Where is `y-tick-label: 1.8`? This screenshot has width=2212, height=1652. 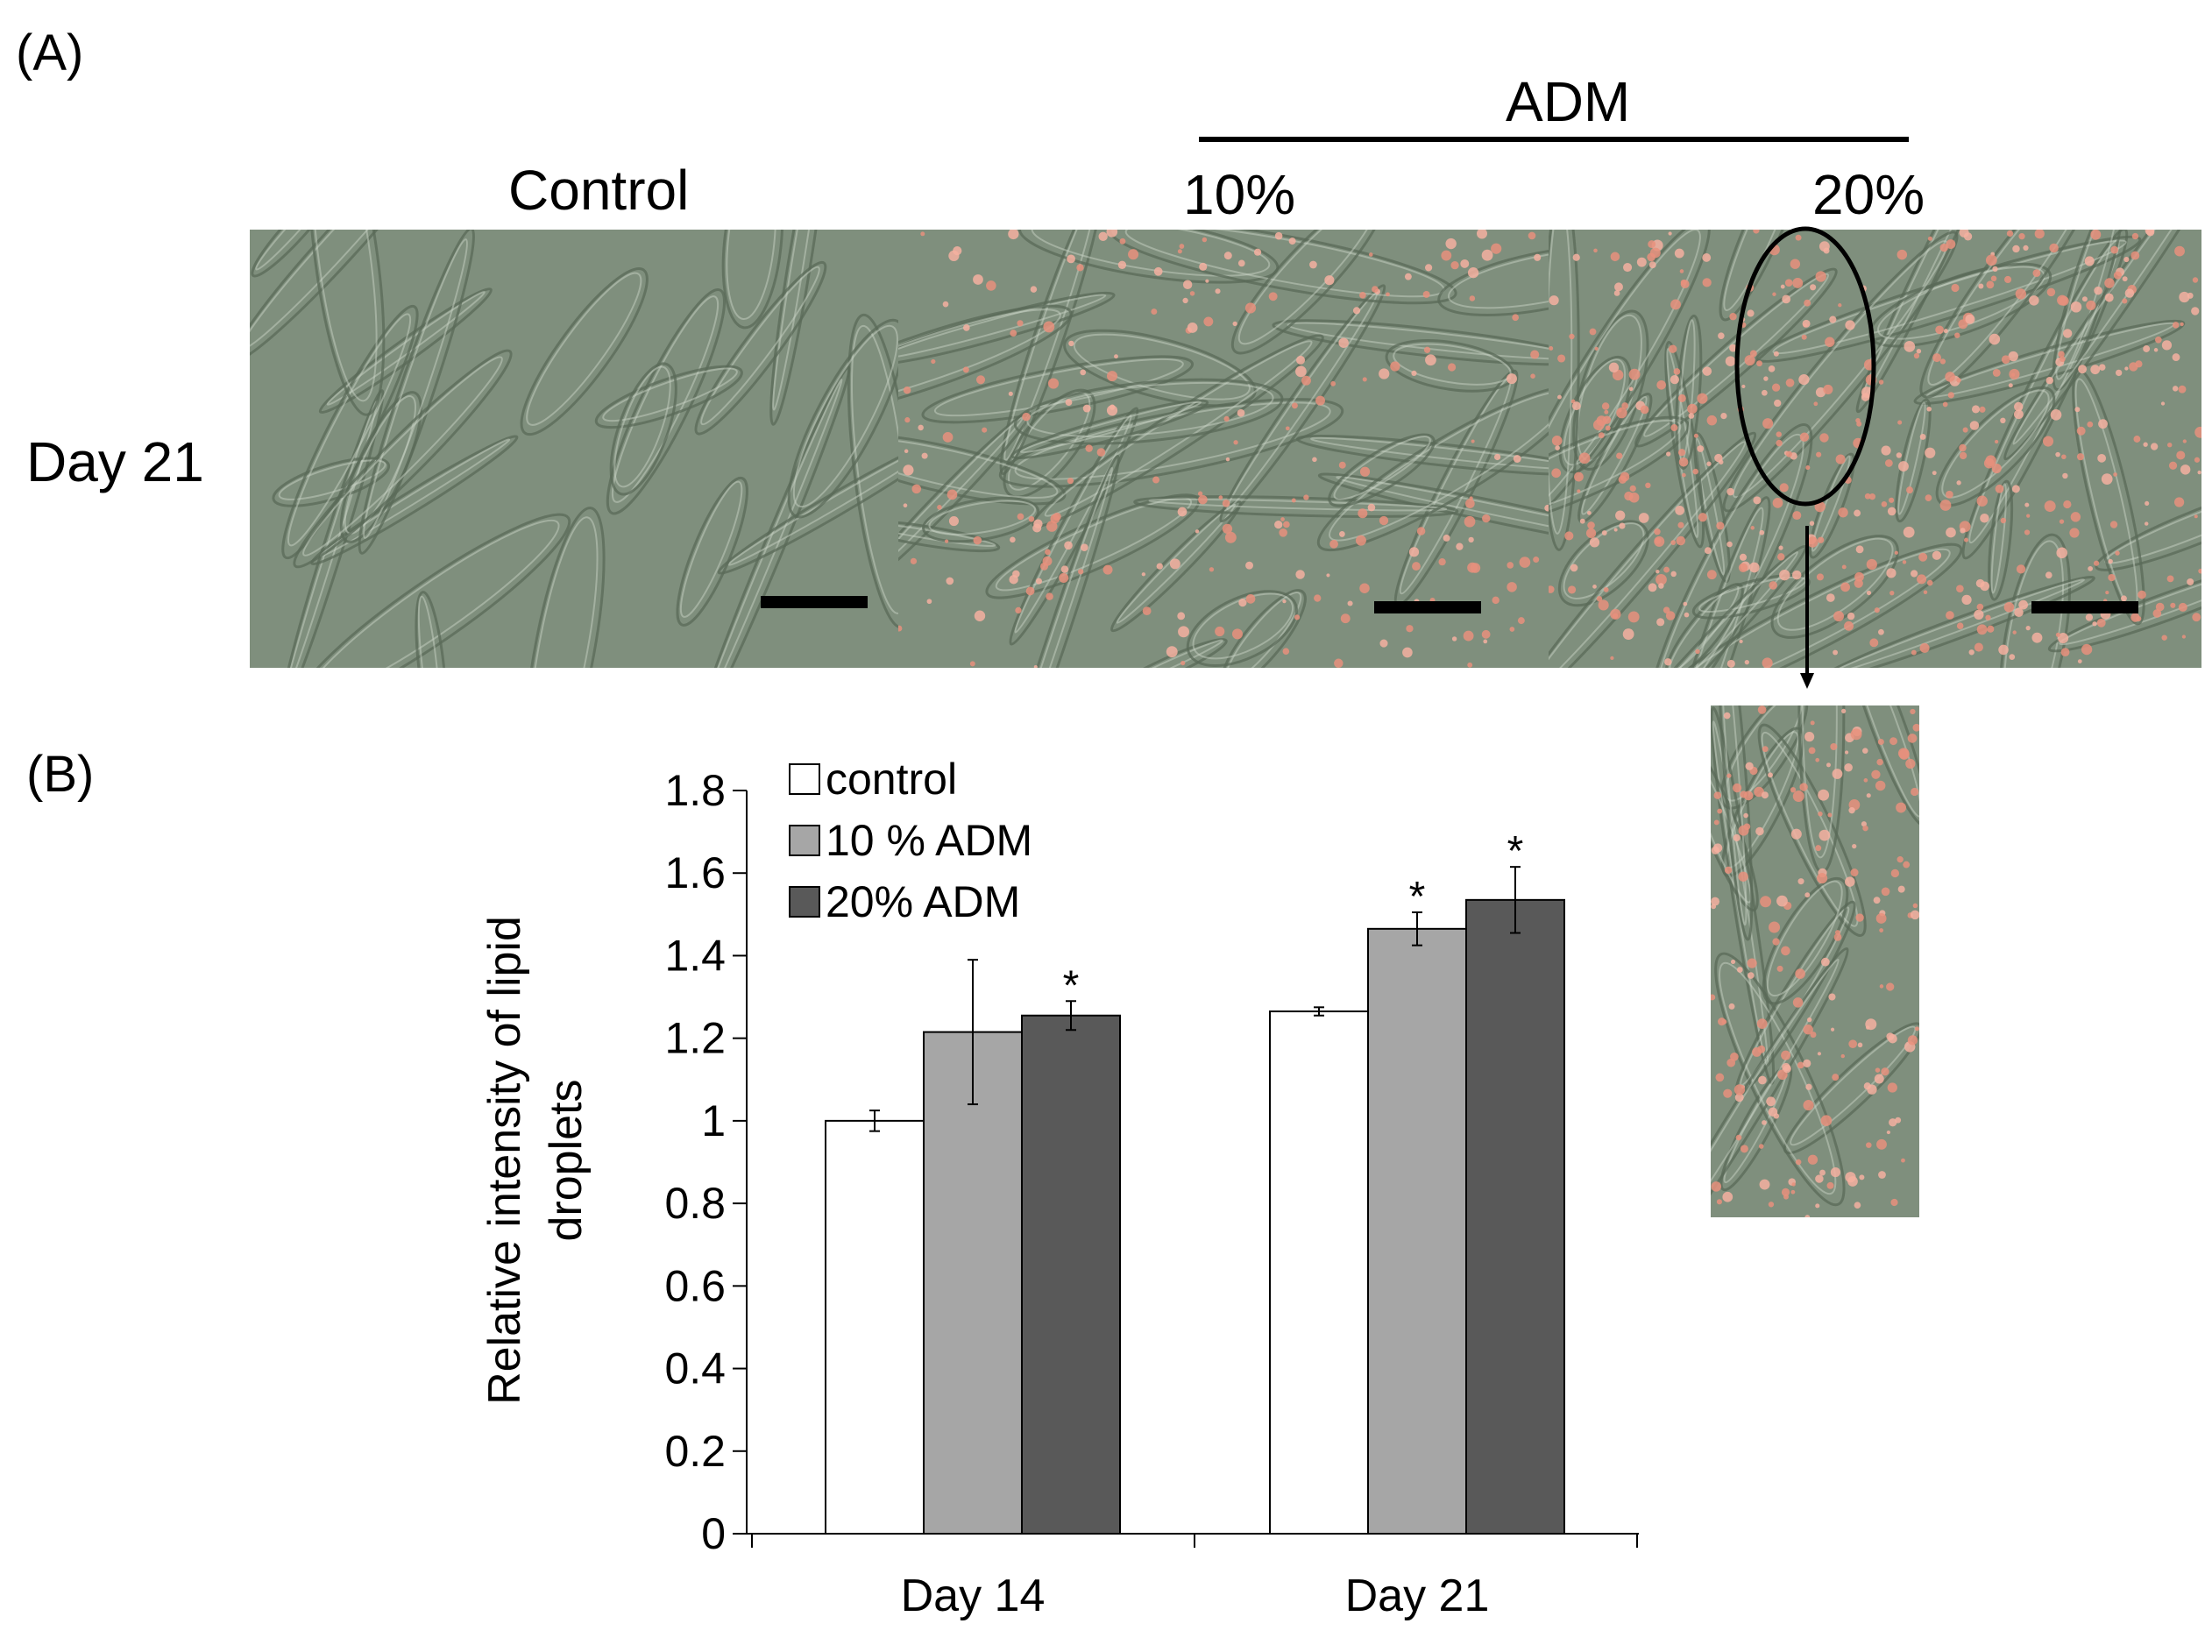
y-tick-label: 1.8 is located at coordinates (695, 790).